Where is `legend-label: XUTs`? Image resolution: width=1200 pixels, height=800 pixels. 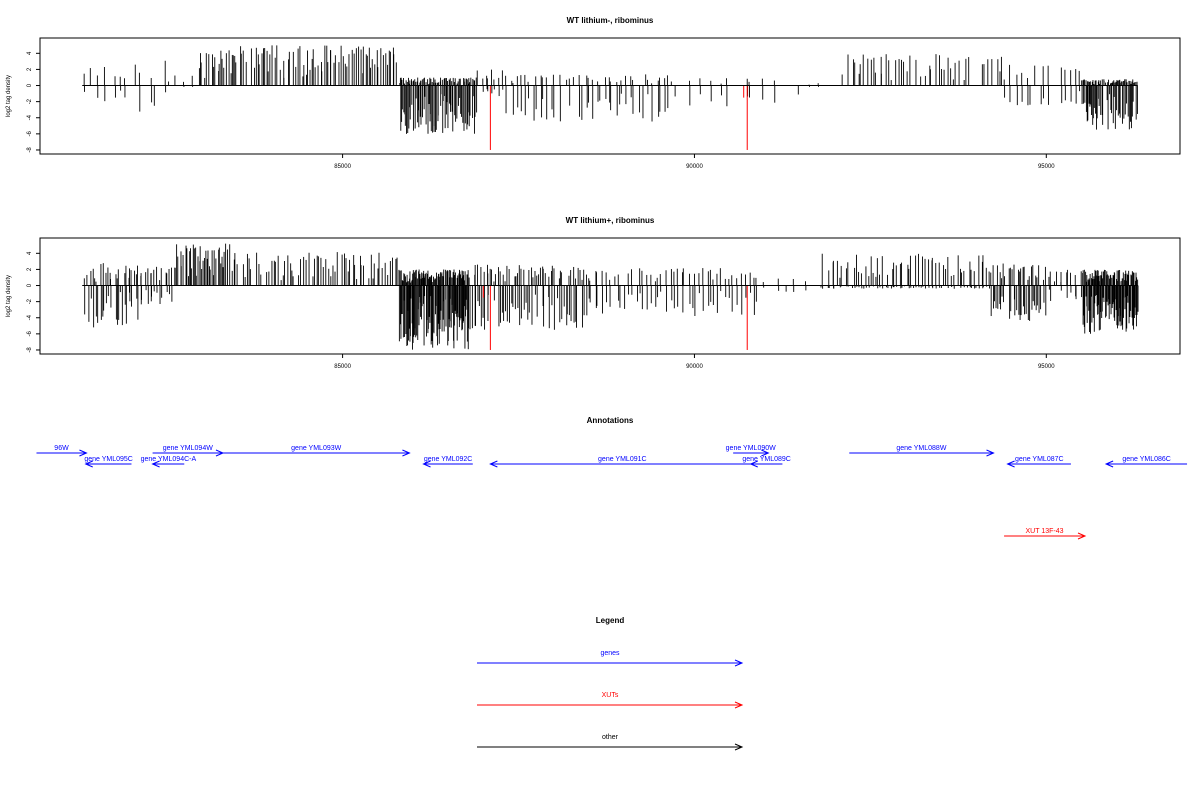
legend-label: XUTs is located at coordinates (610, 695).